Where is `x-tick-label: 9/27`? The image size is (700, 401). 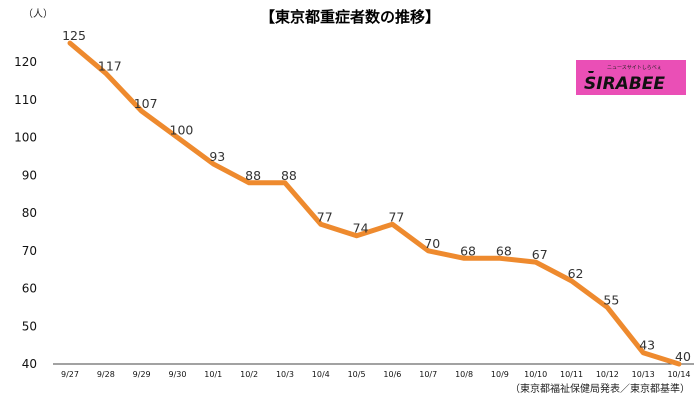 x-tick-label: 9/27 is located at coordinates (70, 374).